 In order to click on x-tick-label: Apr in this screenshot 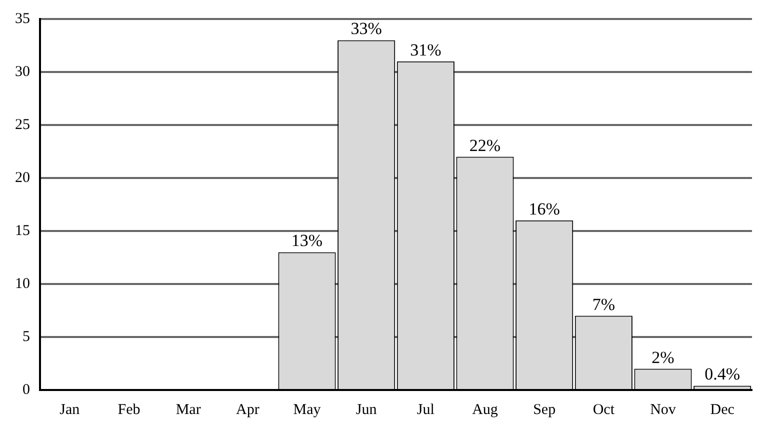, I will do `click(248, 410)`.